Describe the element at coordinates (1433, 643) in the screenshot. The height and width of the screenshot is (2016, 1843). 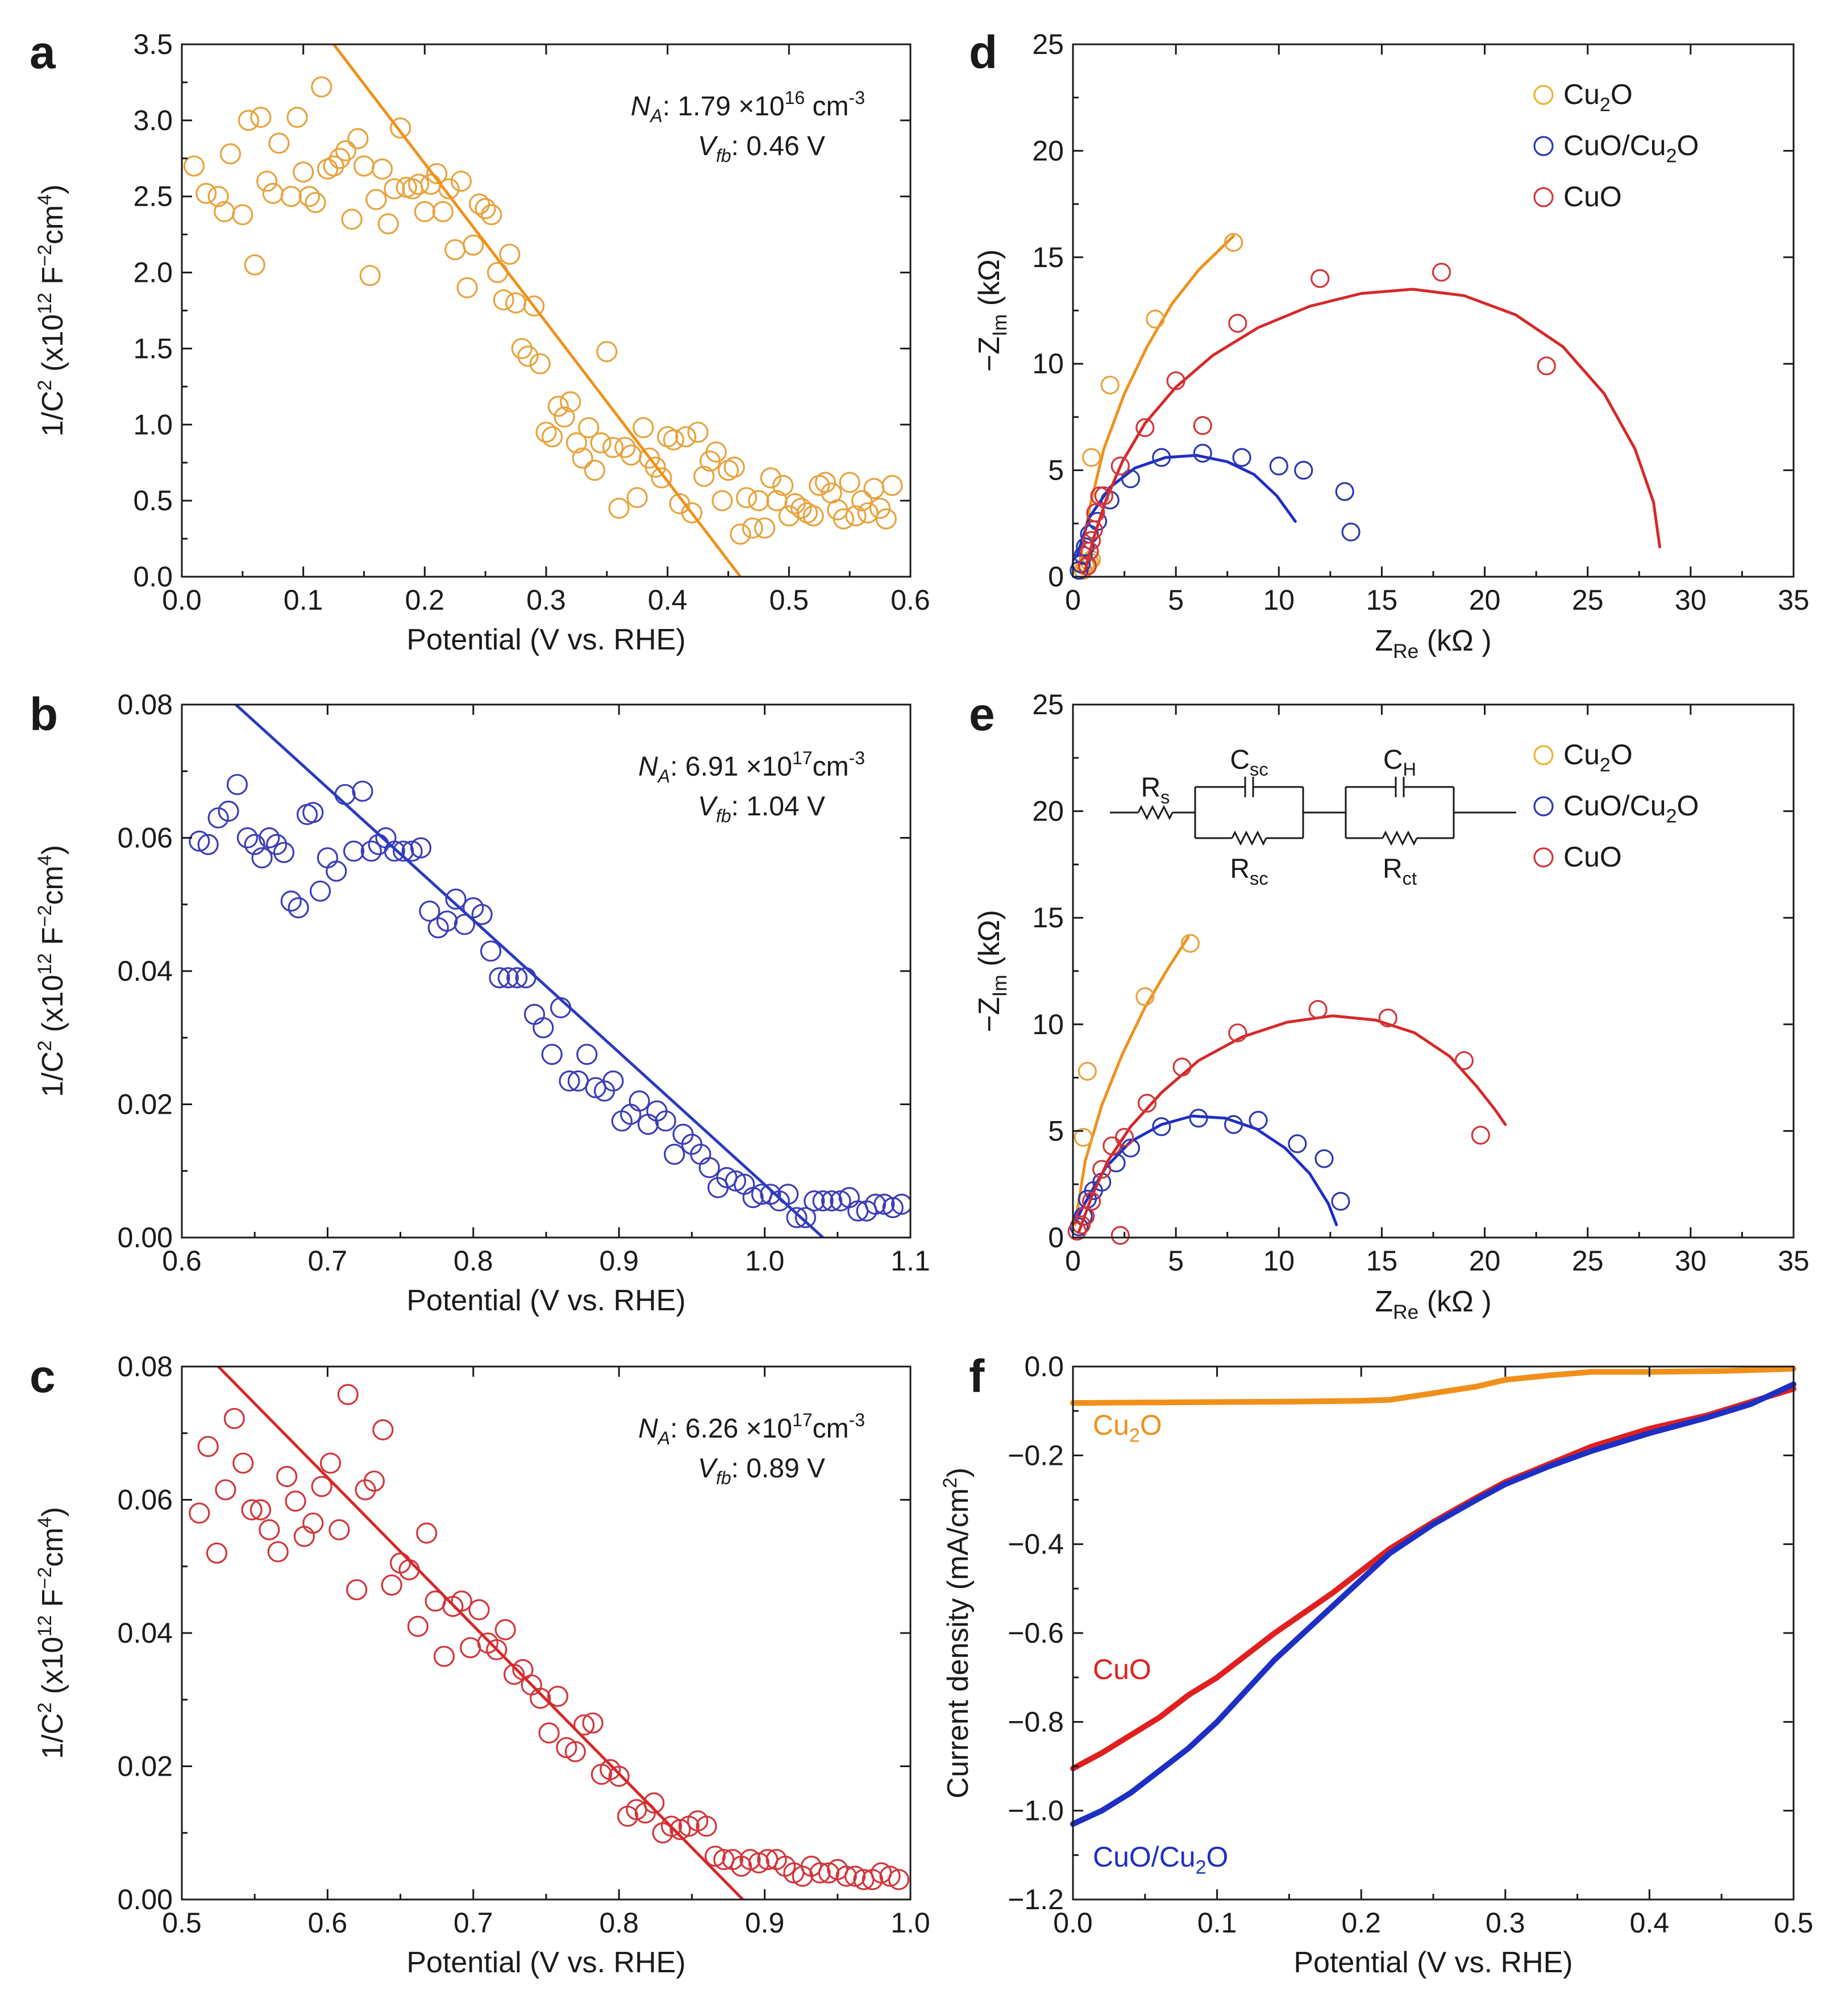
I see `x-axis-title: ZRe (kΩ )` at that location.